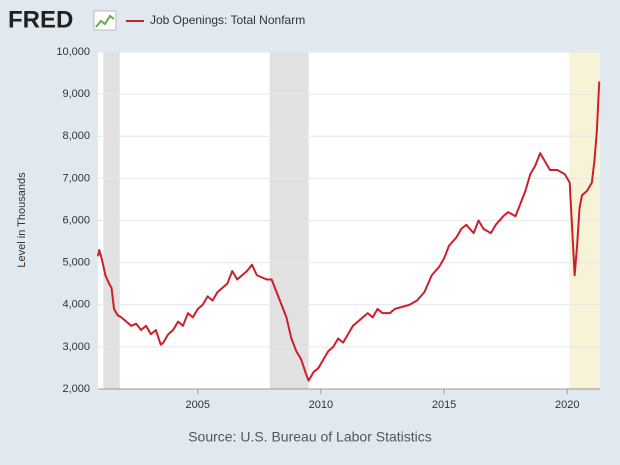 This screenshot has height=465, width=620. What do you see at coordinates (227, 20) in the screenshot?
I see `legend-label: Job Openings: Total Nonfarm` at bounding box center [227, 20].